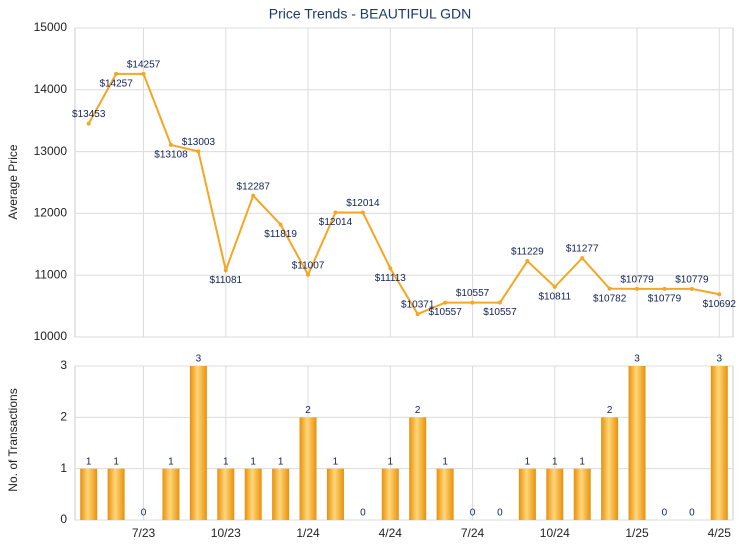 The image size is (740, 550). I want to click on data-label: $13108, so click(171, 155).